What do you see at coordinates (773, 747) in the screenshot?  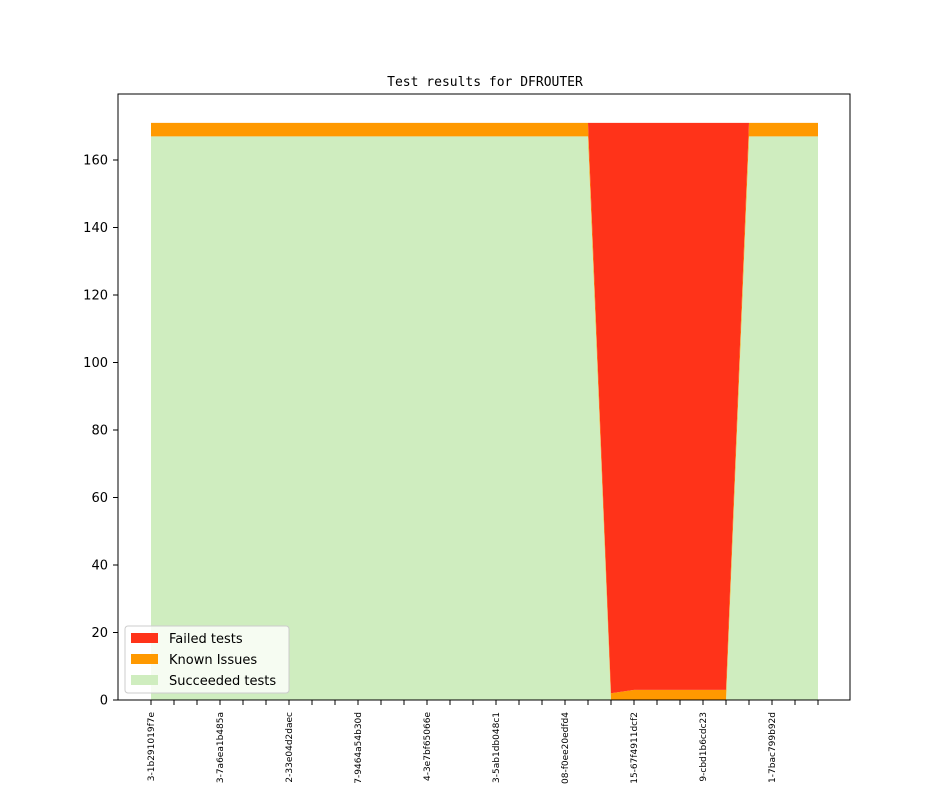 I see `x-tick-label: 1-7bac799b92d` at bounding box center [773, 747].